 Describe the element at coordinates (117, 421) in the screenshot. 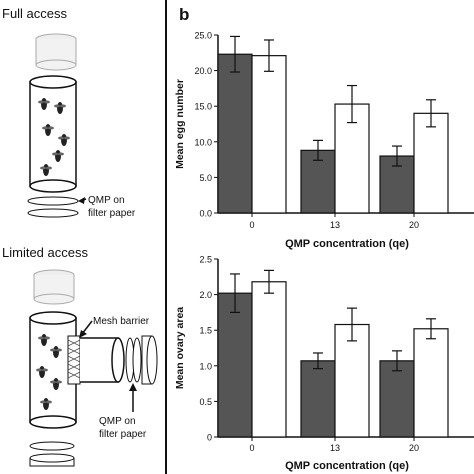

I see `qmp-label-limited-1: QMP on` at that location.